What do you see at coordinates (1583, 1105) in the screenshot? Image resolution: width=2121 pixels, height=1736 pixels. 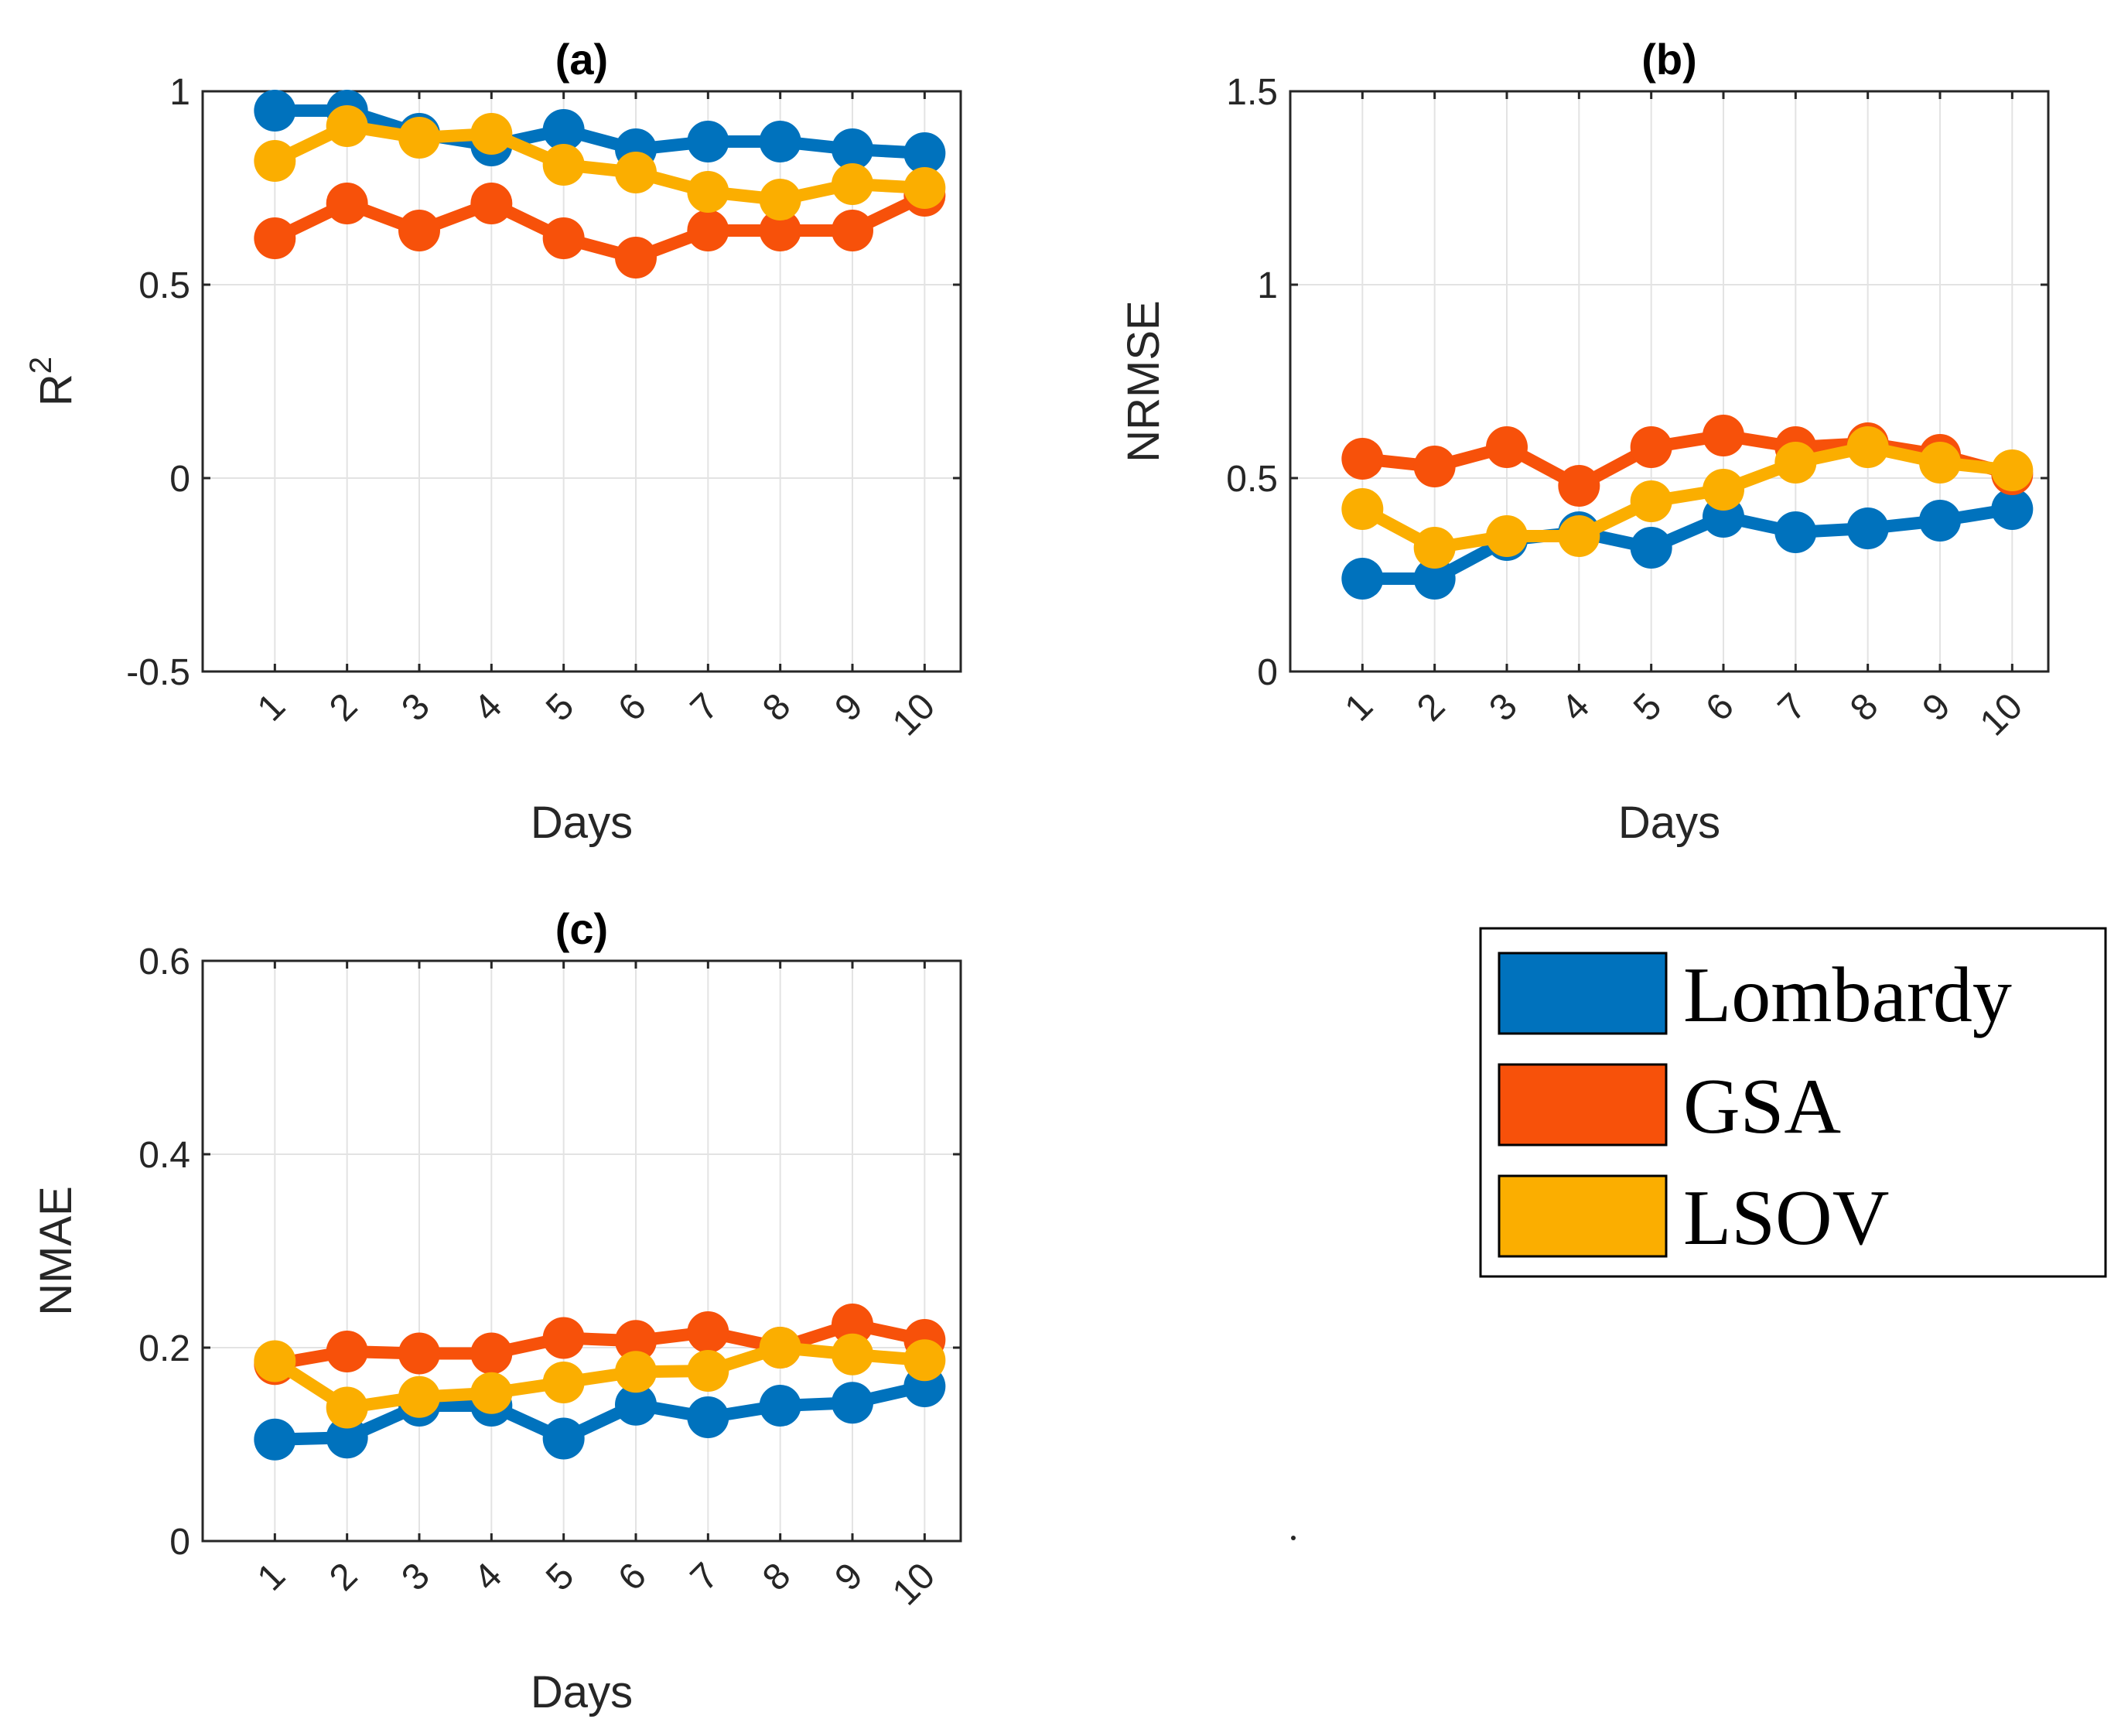 I see `legend-swatch-gsa` at bounding box center [1583, 1105].